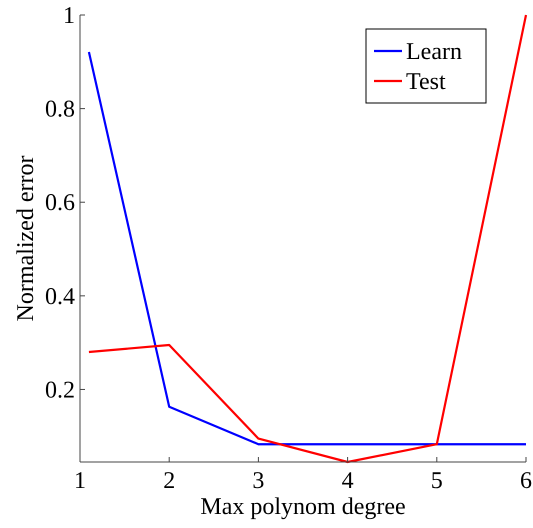 The height and width of the screenshot is (528, 533). What do you see at coordinates (426, 82) in the screenshot?
I see `legend-label: Test` at bounding box center [426, 82].